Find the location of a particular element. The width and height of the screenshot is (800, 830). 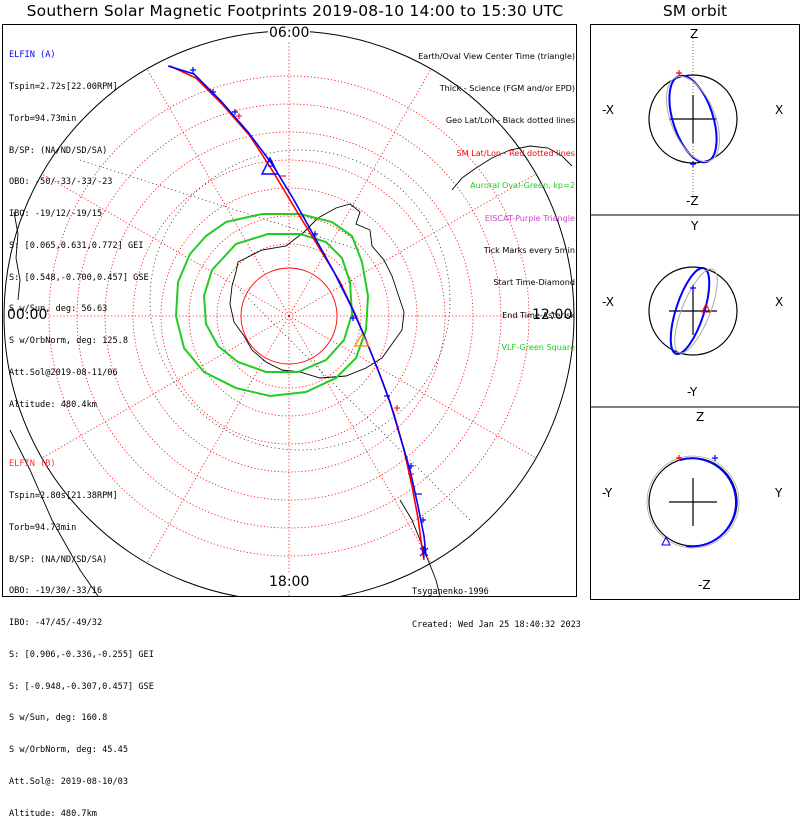

orbit-panel-yz-label-bottom: -Z is located at coordinates (704, 585).